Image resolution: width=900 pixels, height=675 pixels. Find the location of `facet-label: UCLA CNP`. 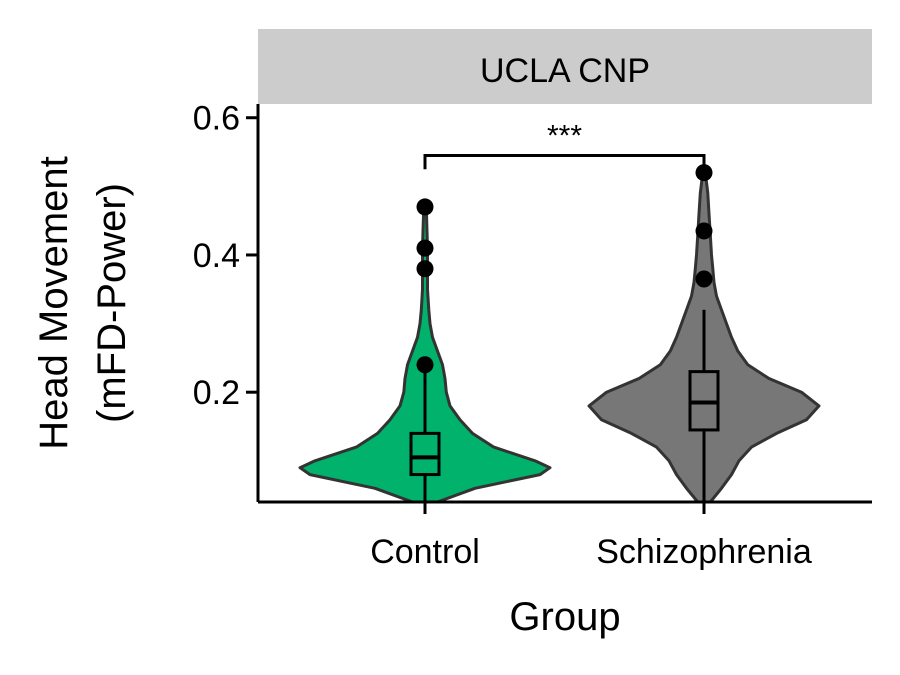

facet-label: UCLA CNP is located at coordinates (565, 71).